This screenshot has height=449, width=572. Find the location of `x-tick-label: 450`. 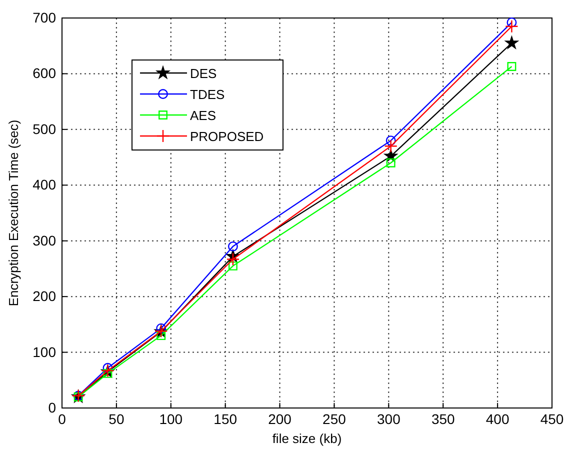

x-tick-label: 450 is located at coordinates (552, 418).